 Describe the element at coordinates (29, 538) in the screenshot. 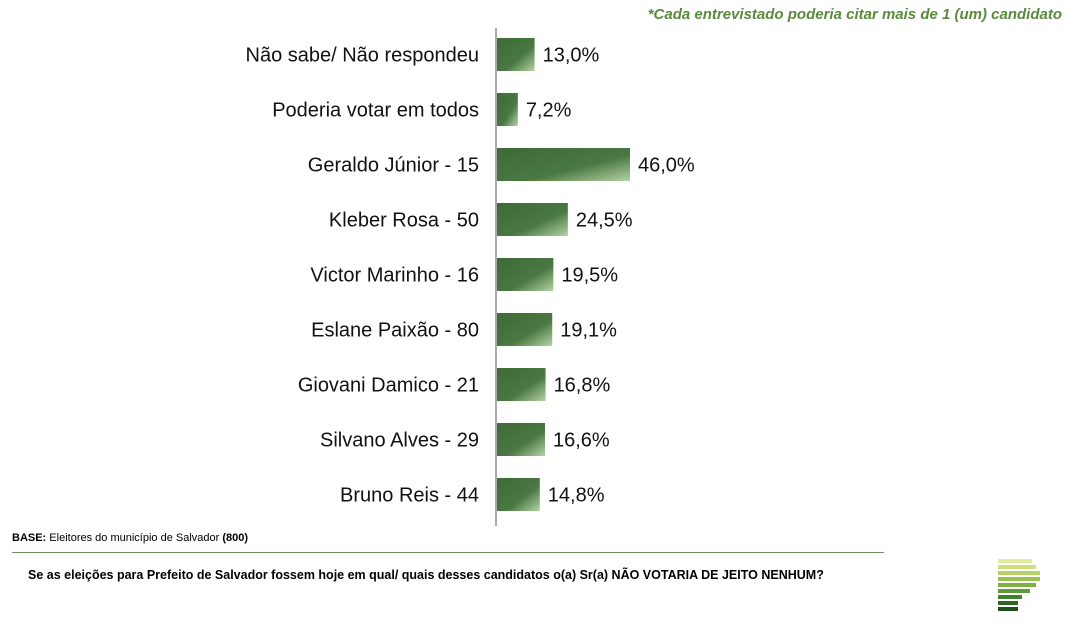

I see `base-label: BASE:` at that location.